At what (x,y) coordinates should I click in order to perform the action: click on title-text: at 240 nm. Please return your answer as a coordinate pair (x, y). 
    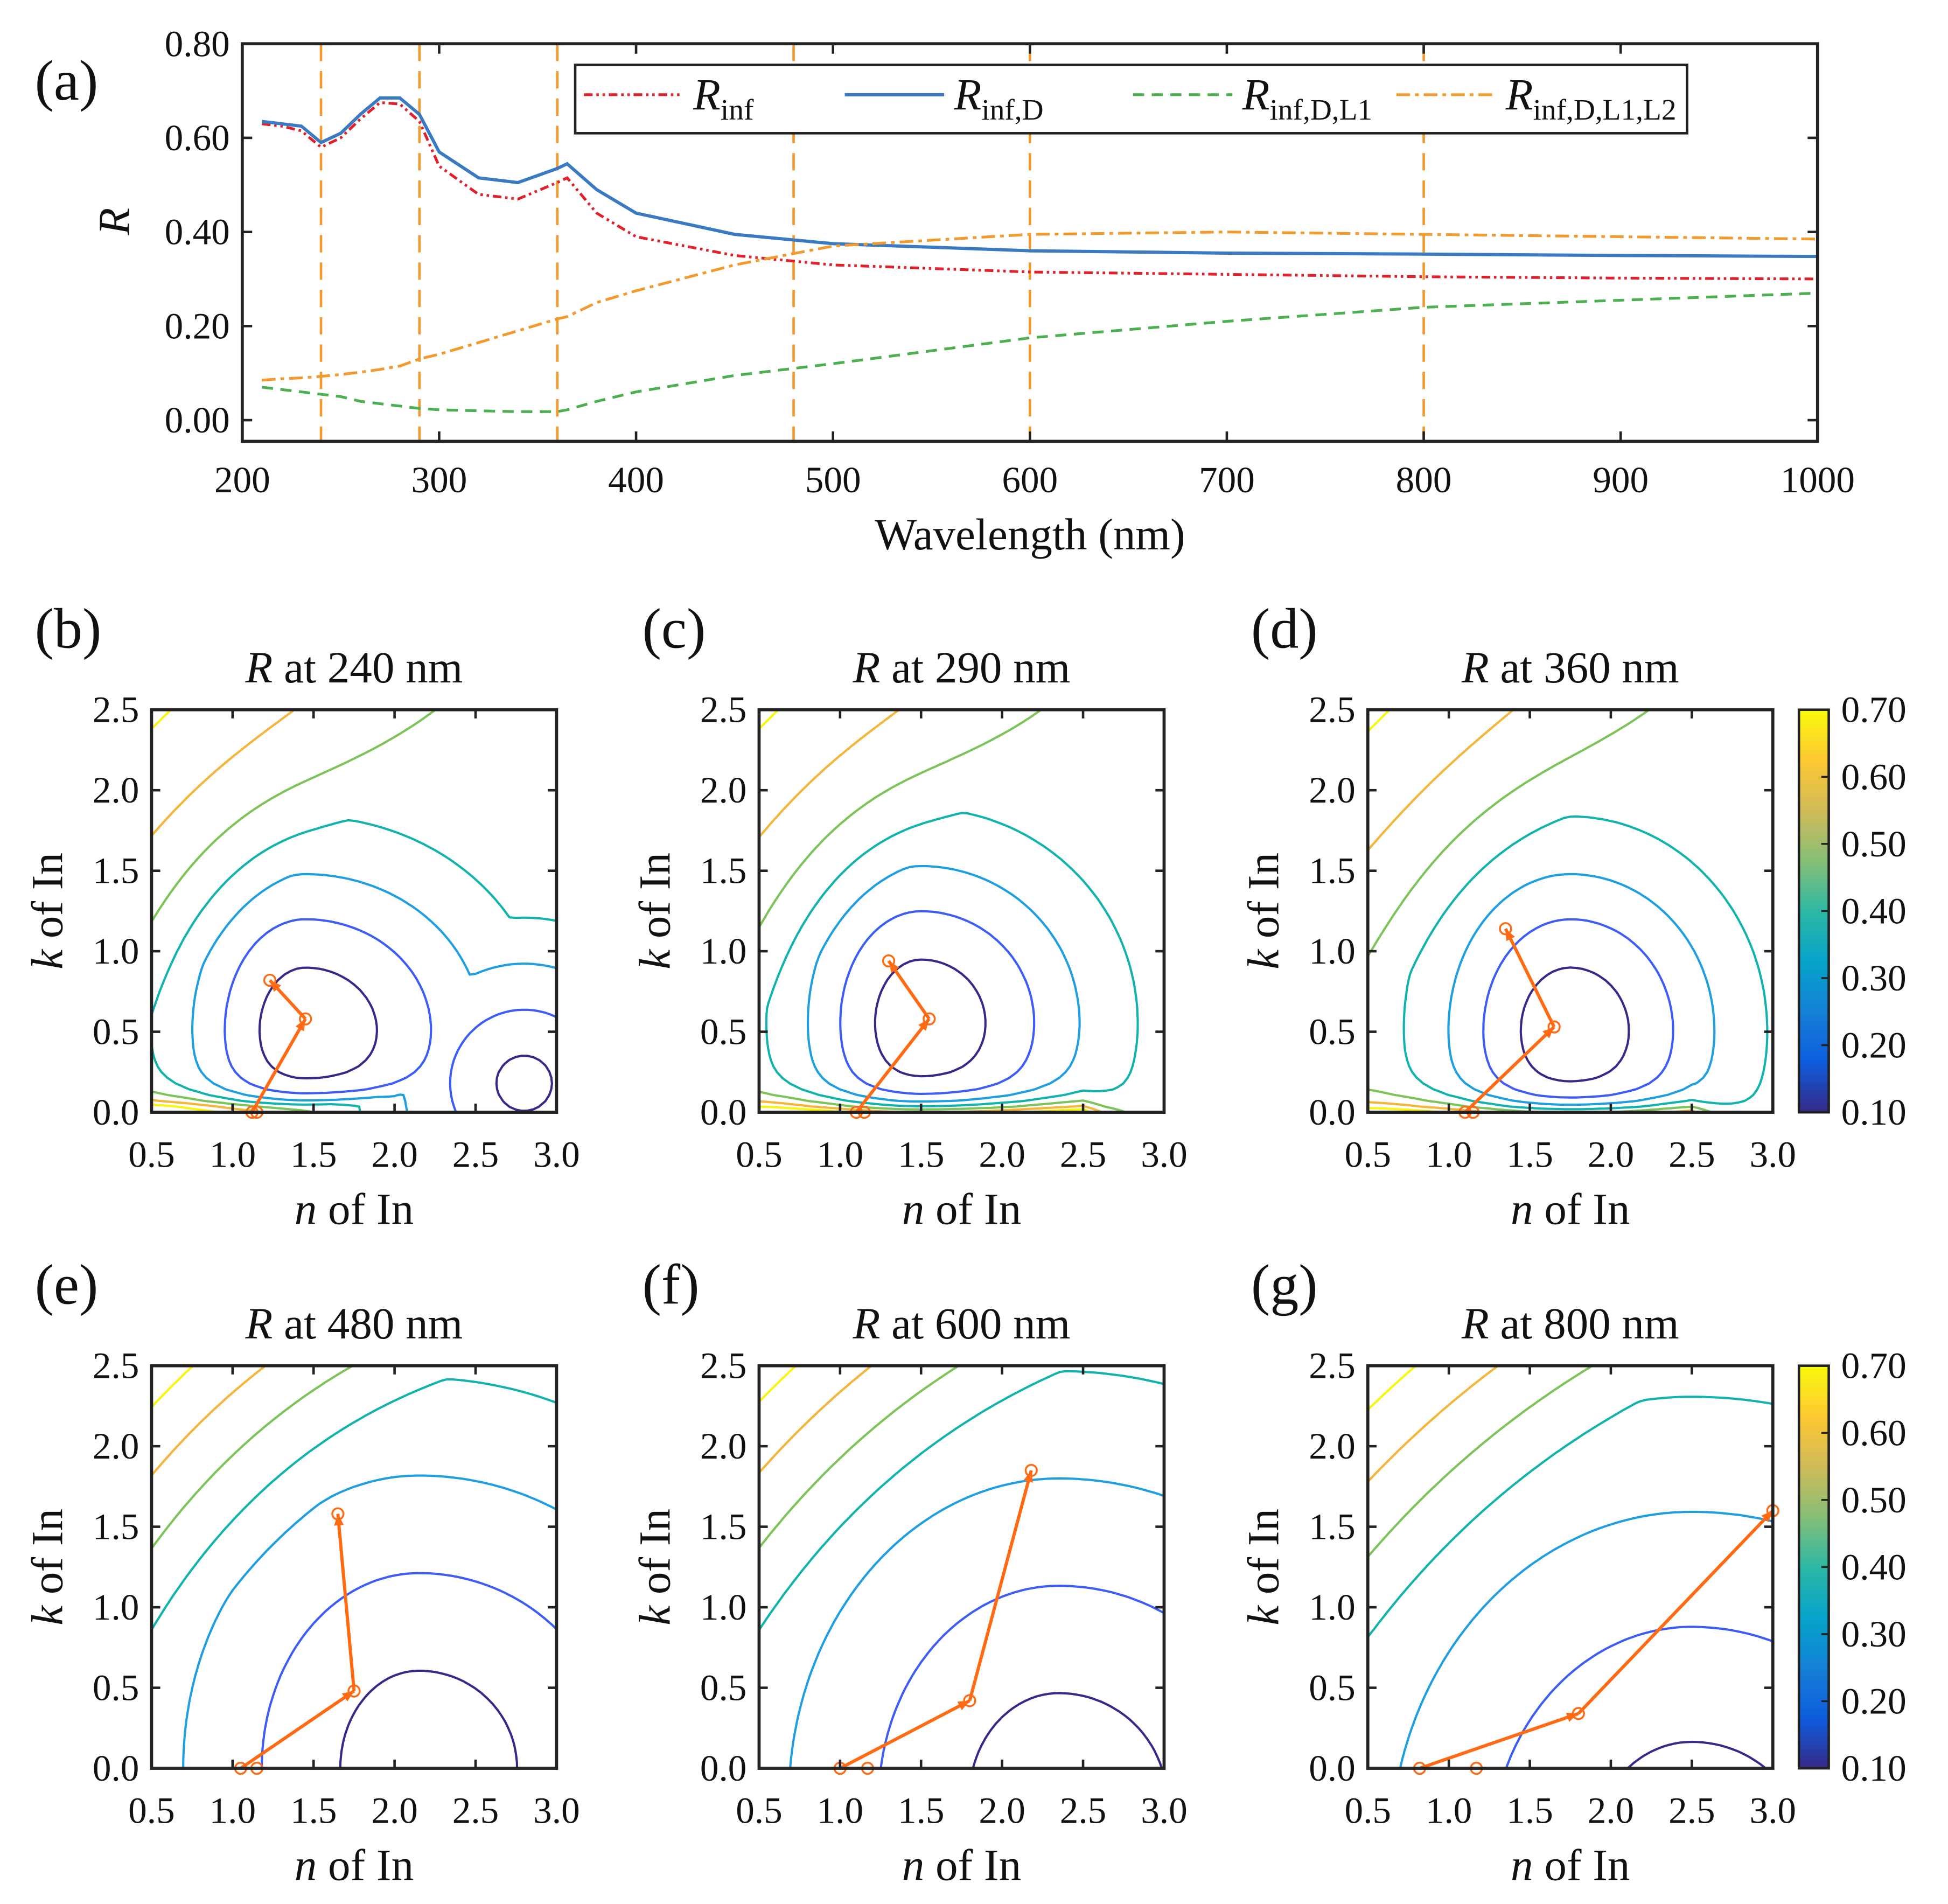
    Looking at the image, I should click on (368, 667).